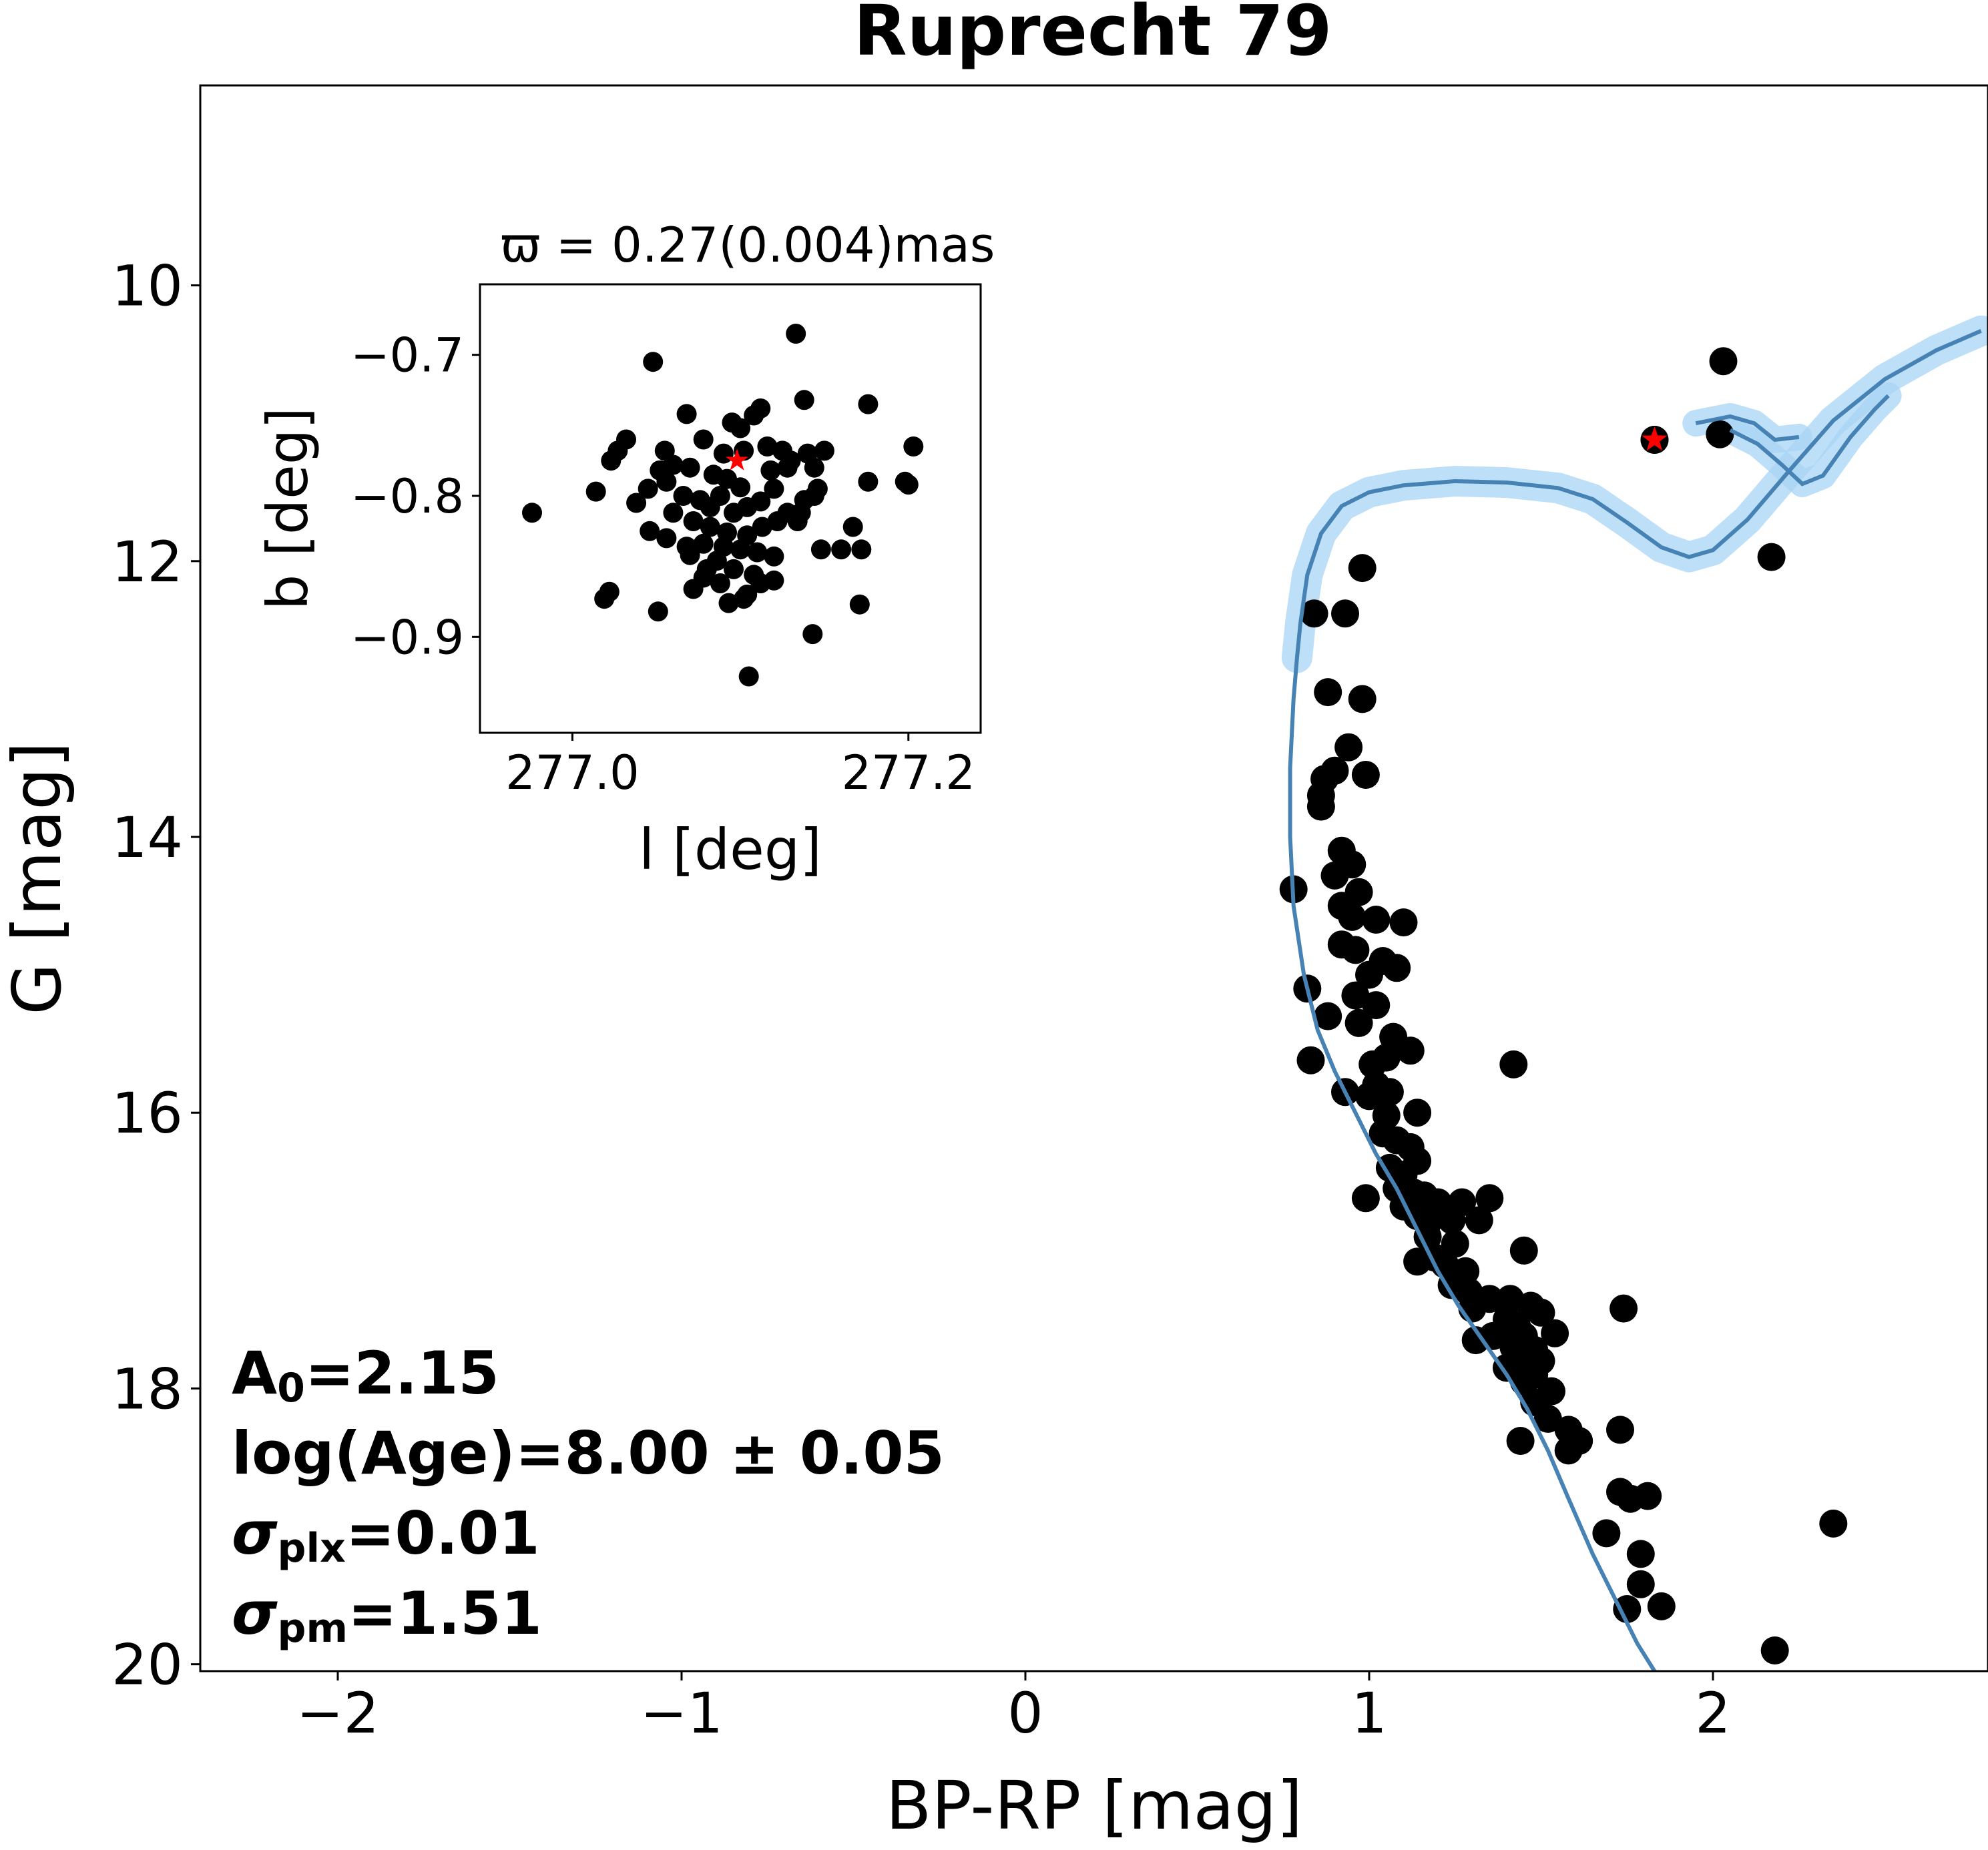  What do you see at coordinates (147, 1389) in the screenshot?
I see `main-y-tick-label: 18` at bounding box center [147, 1389].